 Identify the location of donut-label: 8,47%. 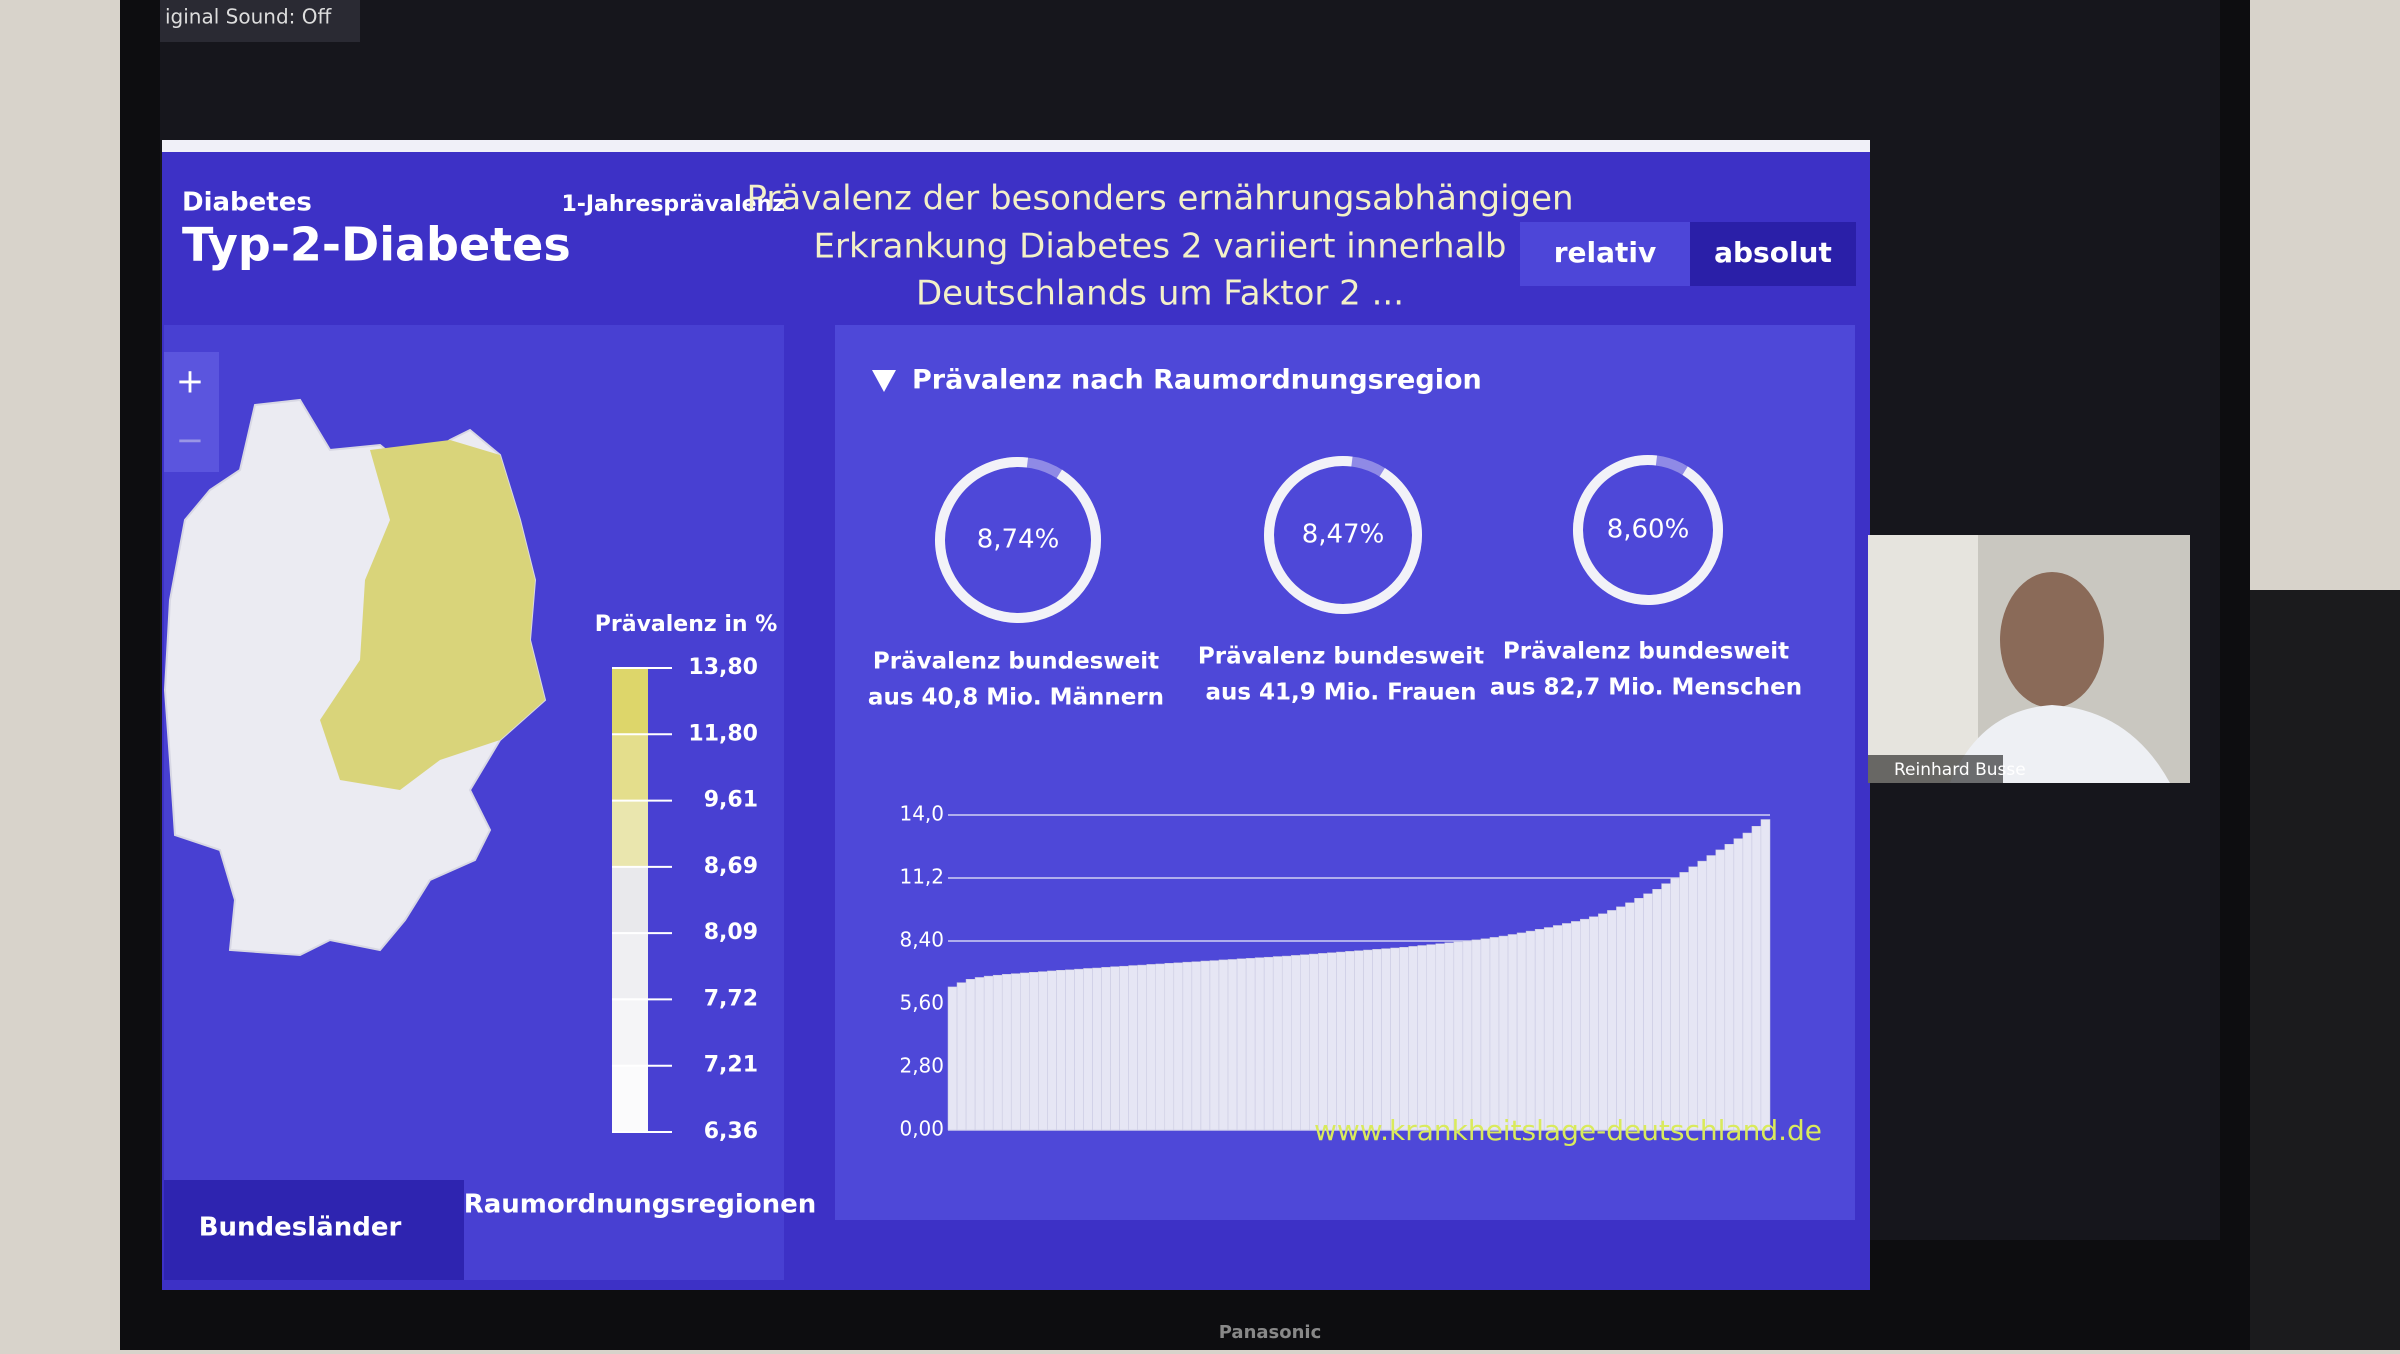
(1343, 535).